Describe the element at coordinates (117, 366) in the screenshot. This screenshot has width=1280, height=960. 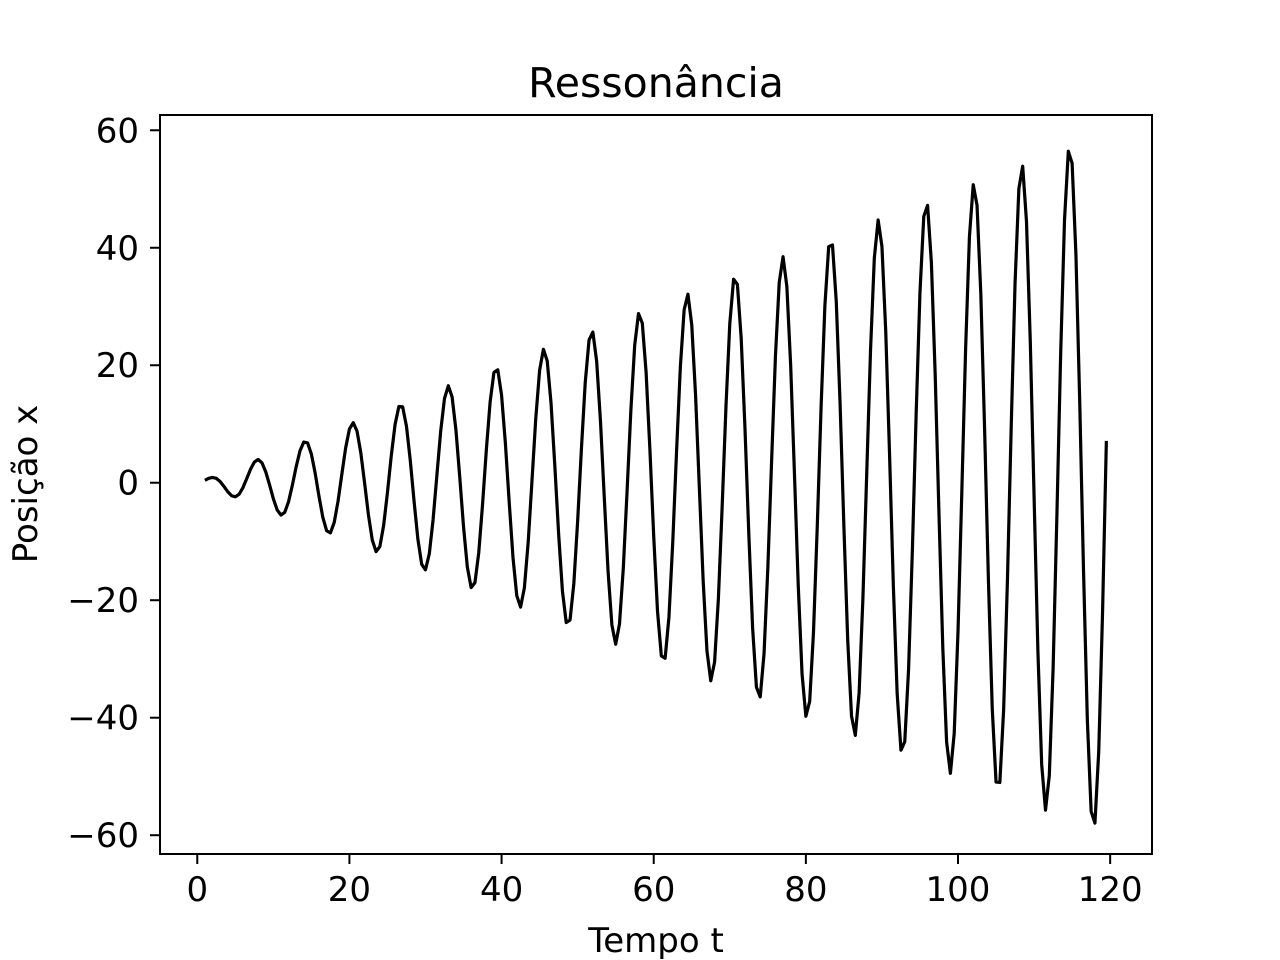
I see `y-tick-label: 20` at that location.